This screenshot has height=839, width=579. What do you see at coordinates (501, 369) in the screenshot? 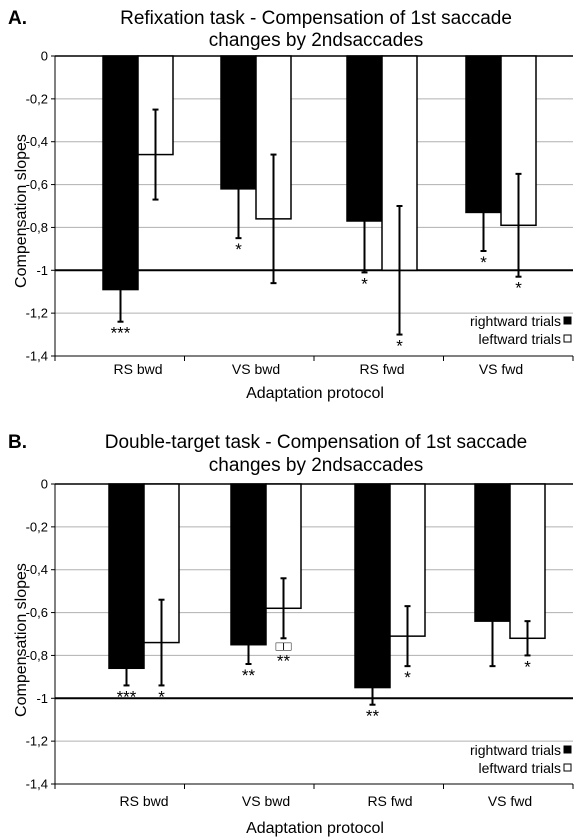
I see `panel-a-category-label: VS fwd` at bounding box center [501, 369].